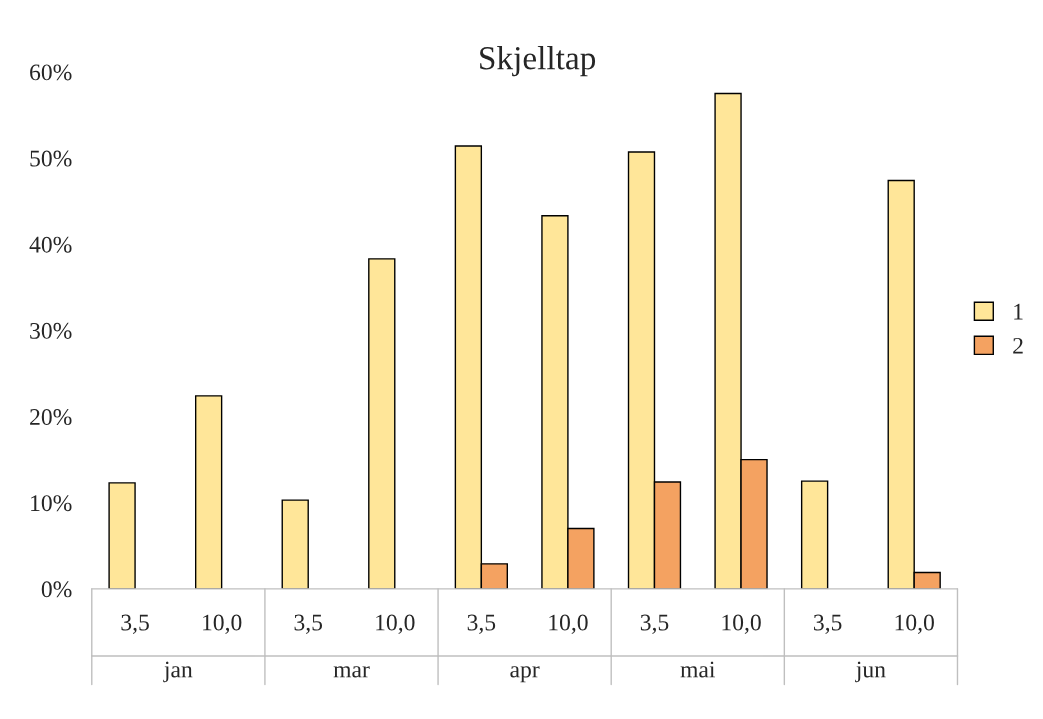 This screenshot has height=719, width=1043. Describe the element at coordinates (870, 672) in the screenshot. I see `text: jun` at that location.